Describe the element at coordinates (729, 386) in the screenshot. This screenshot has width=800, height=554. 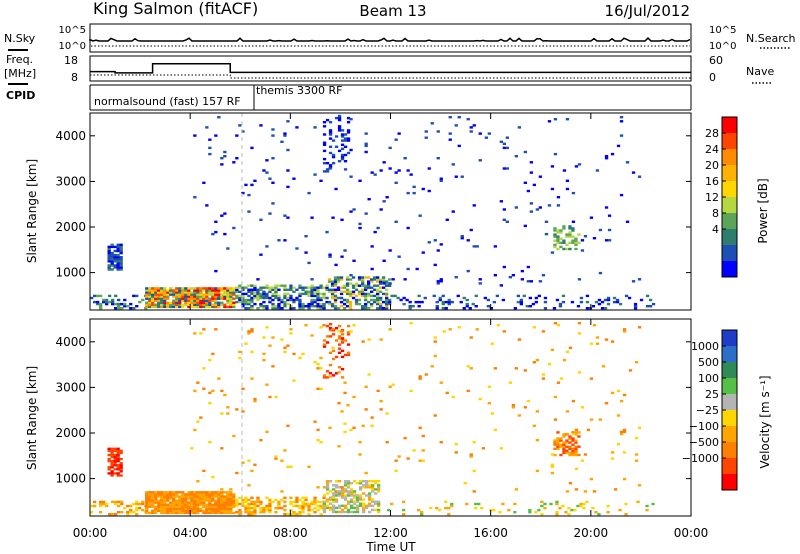
I see `velocity-colorbar-swatch` at that location.